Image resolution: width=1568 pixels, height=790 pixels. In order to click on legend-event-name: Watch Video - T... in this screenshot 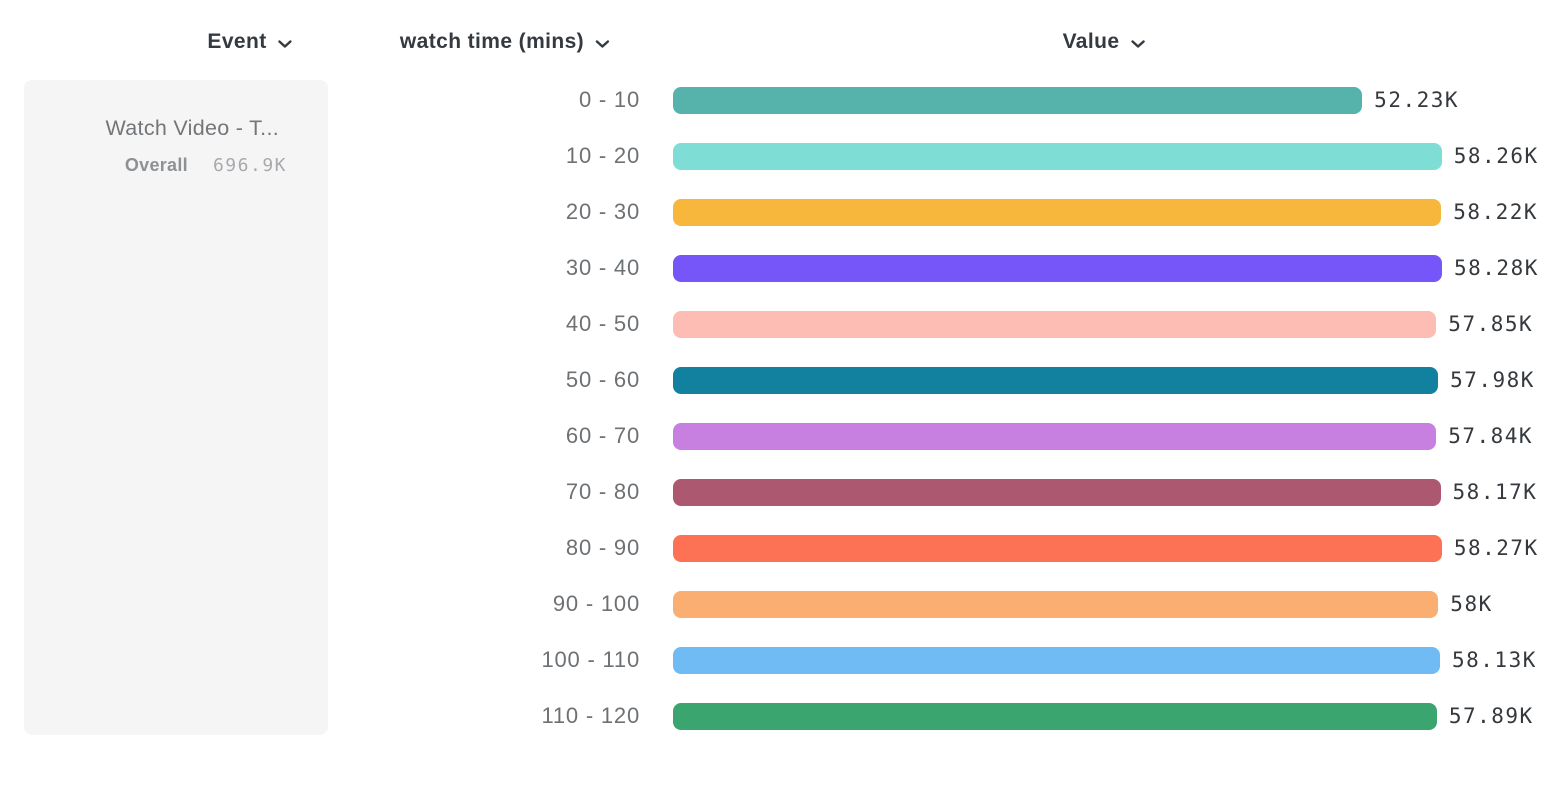, I will do `click(192, 128)`.